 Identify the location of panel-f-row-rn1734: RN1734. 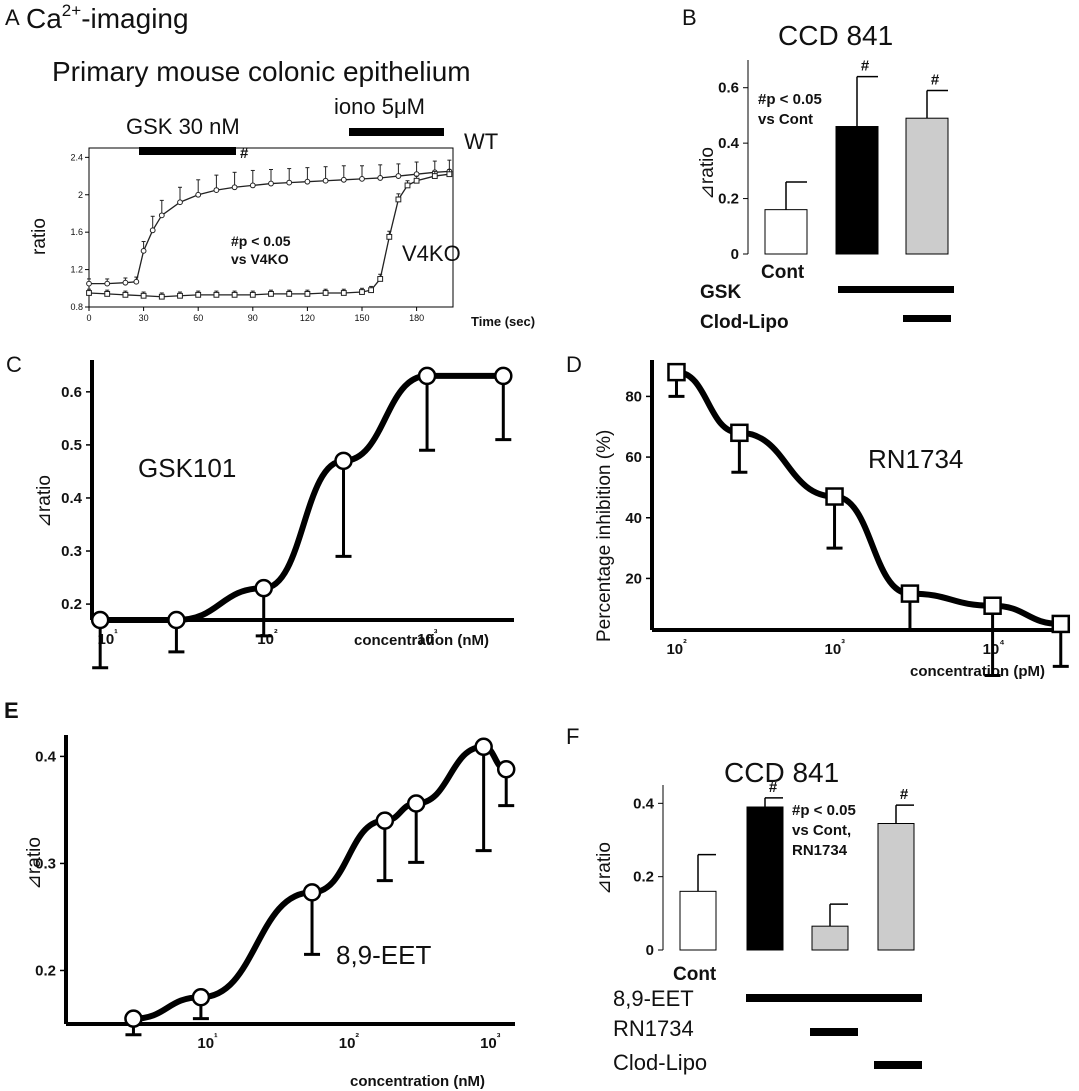
(653, 1028).